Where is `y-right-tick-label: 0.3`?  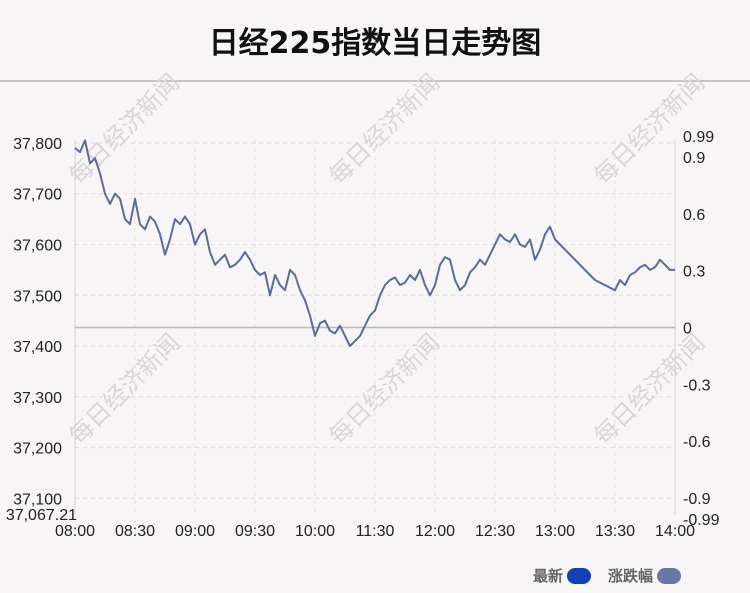
y-right-tick-label: 0.3 is located at coordinates (694, 272).